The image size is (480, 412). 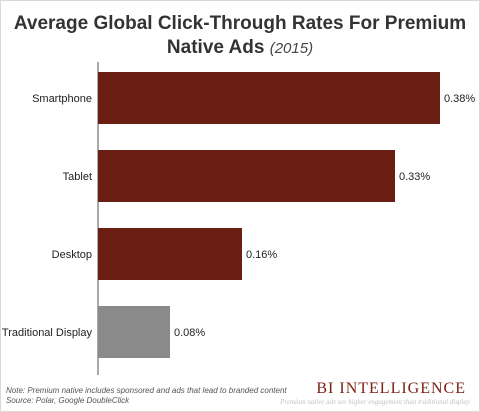 I want to click on title-main-part: Native Ads, so click(x=215, y=47).